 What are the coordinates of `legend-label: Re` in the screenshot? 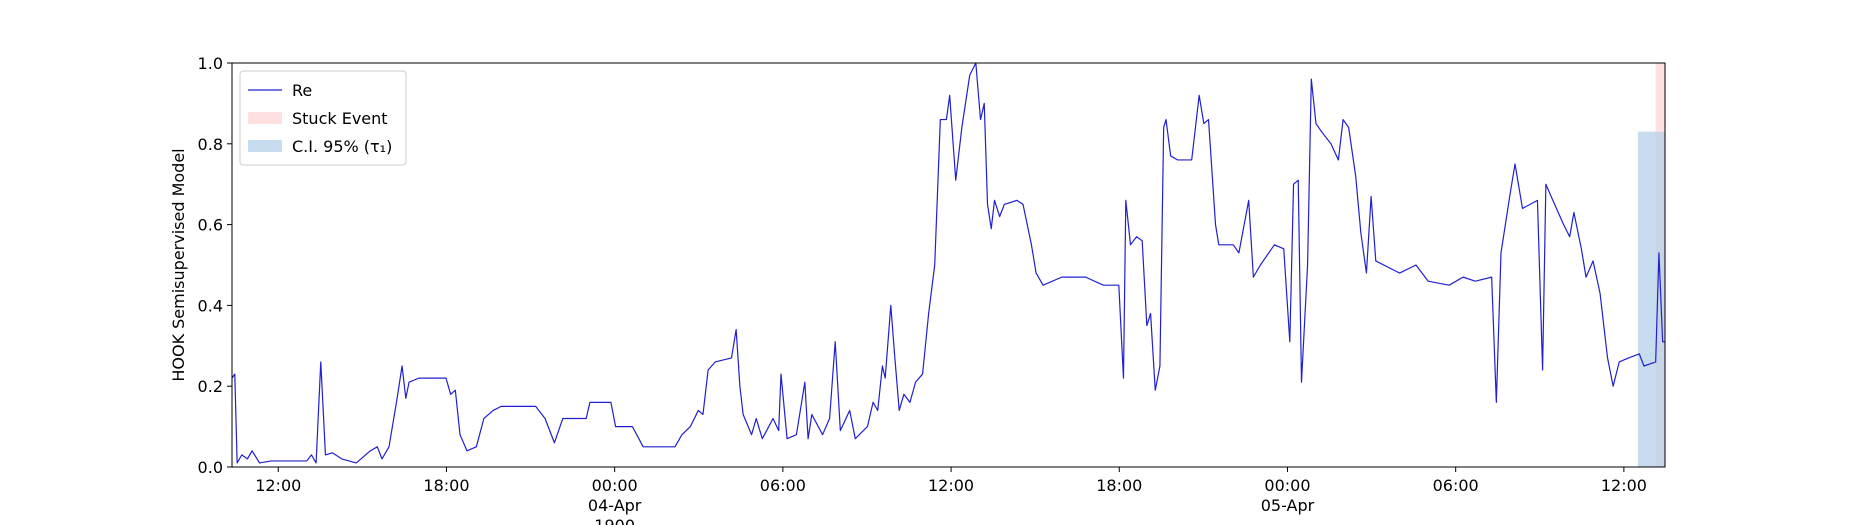 It's located at (302, 90).